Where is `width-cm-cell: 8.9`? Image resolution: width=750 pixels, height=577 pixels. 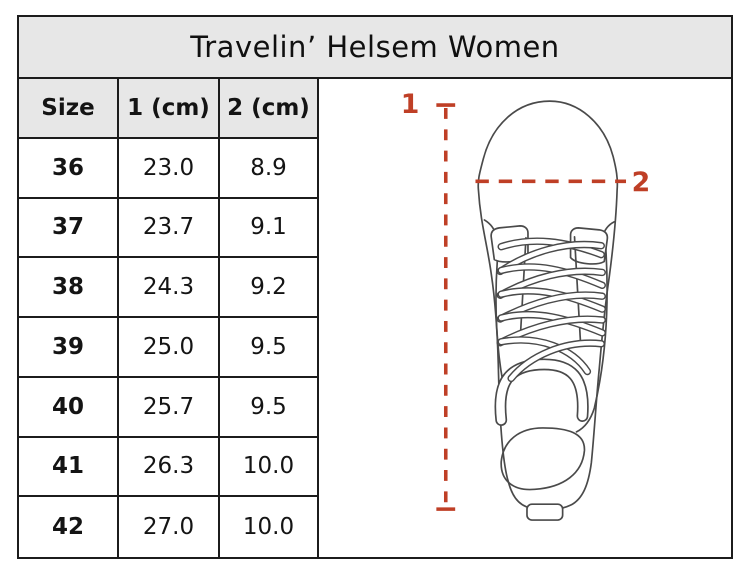
width-cm-cell: 8.9 is located at coordinates (269, 168).